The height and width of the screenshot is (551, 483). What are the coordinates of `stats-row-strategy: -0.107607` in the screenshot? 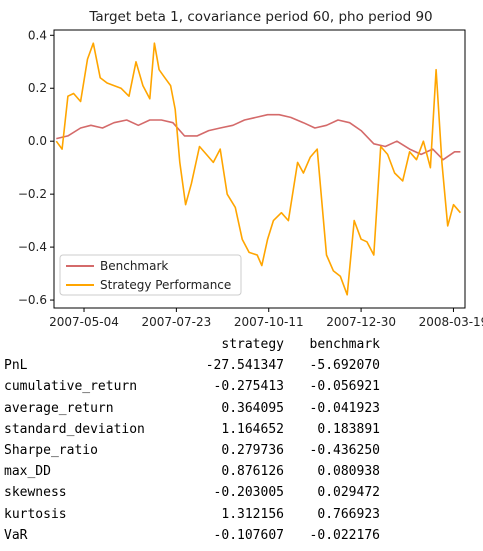 It's located at (248, 535).